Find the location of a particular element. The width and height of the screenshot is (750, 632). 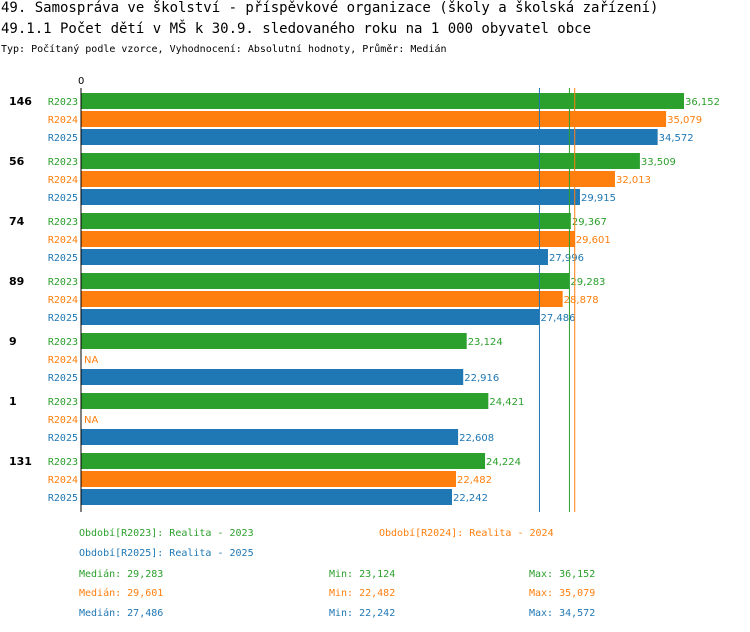

x-tick-label: 0 is located at coordinates (81, 81).